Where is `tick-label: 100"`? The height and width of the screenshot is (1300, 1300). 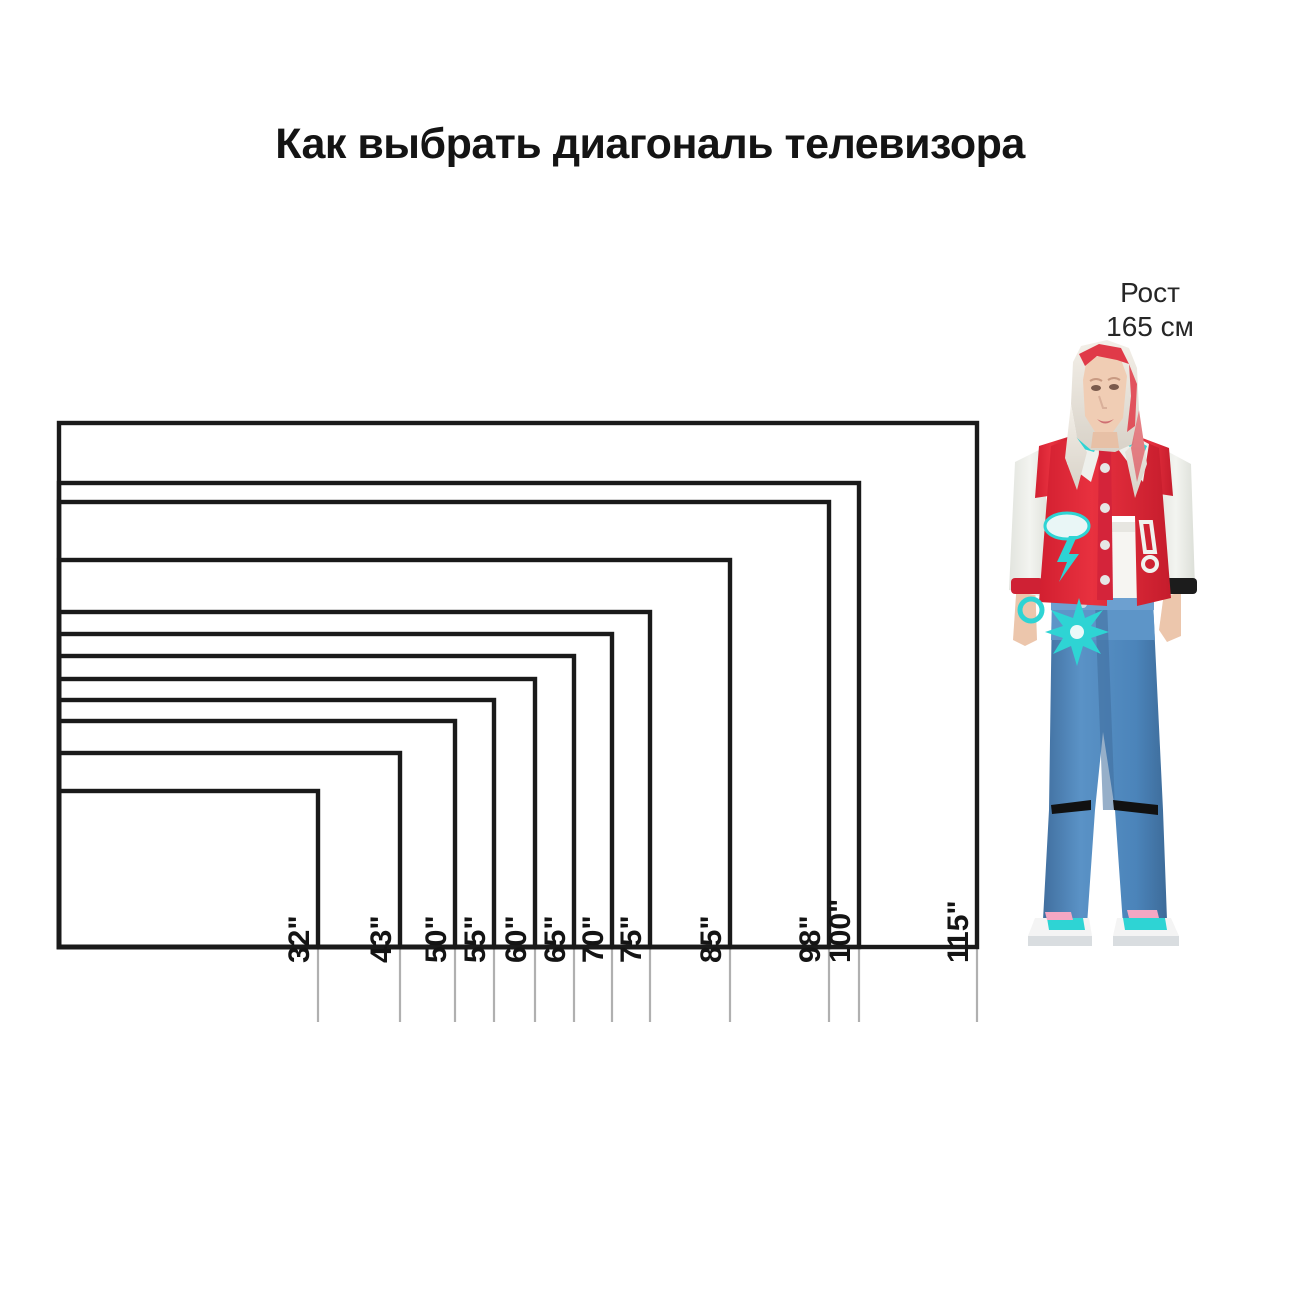
tick-label: 100" is located at coordinates (840, 931).